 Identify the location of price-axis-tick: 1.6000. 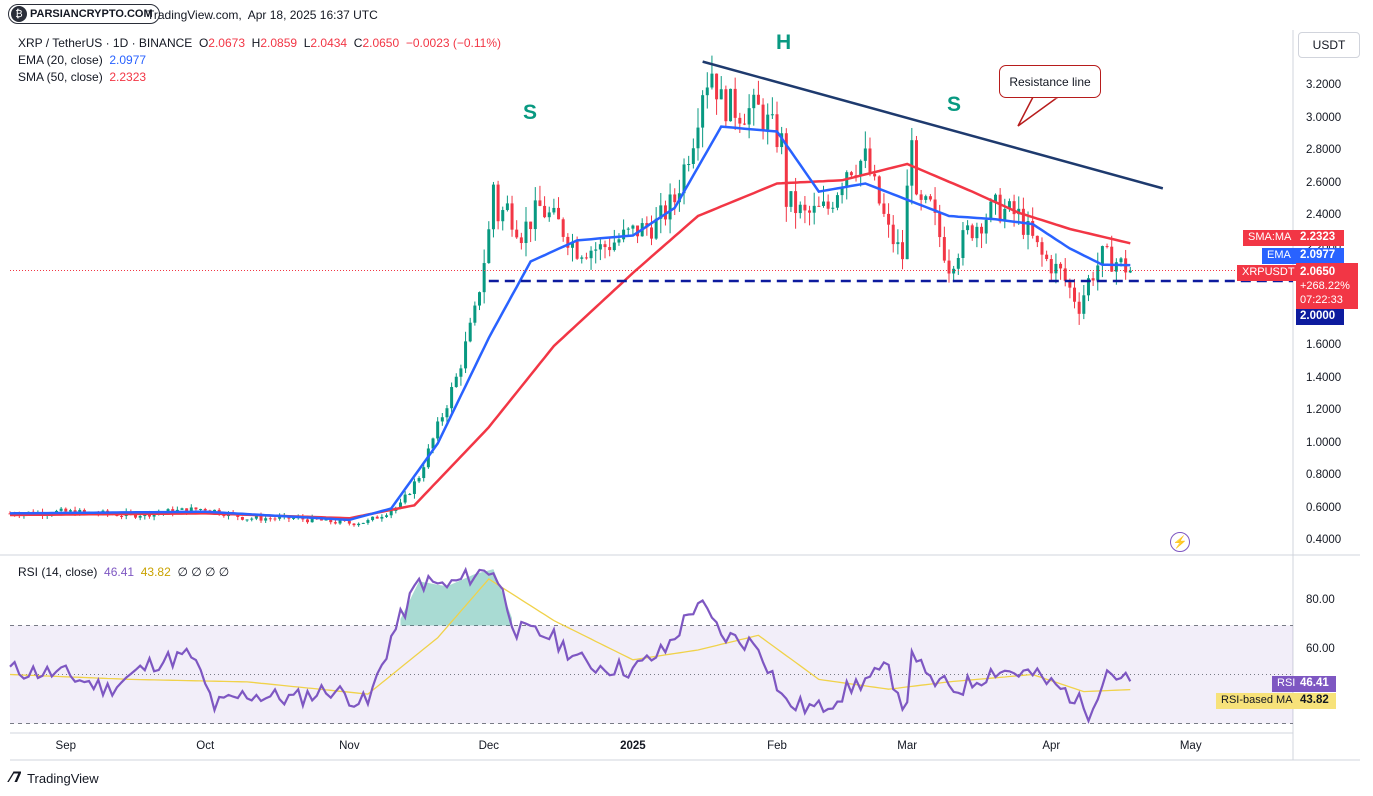
(1324, 345).